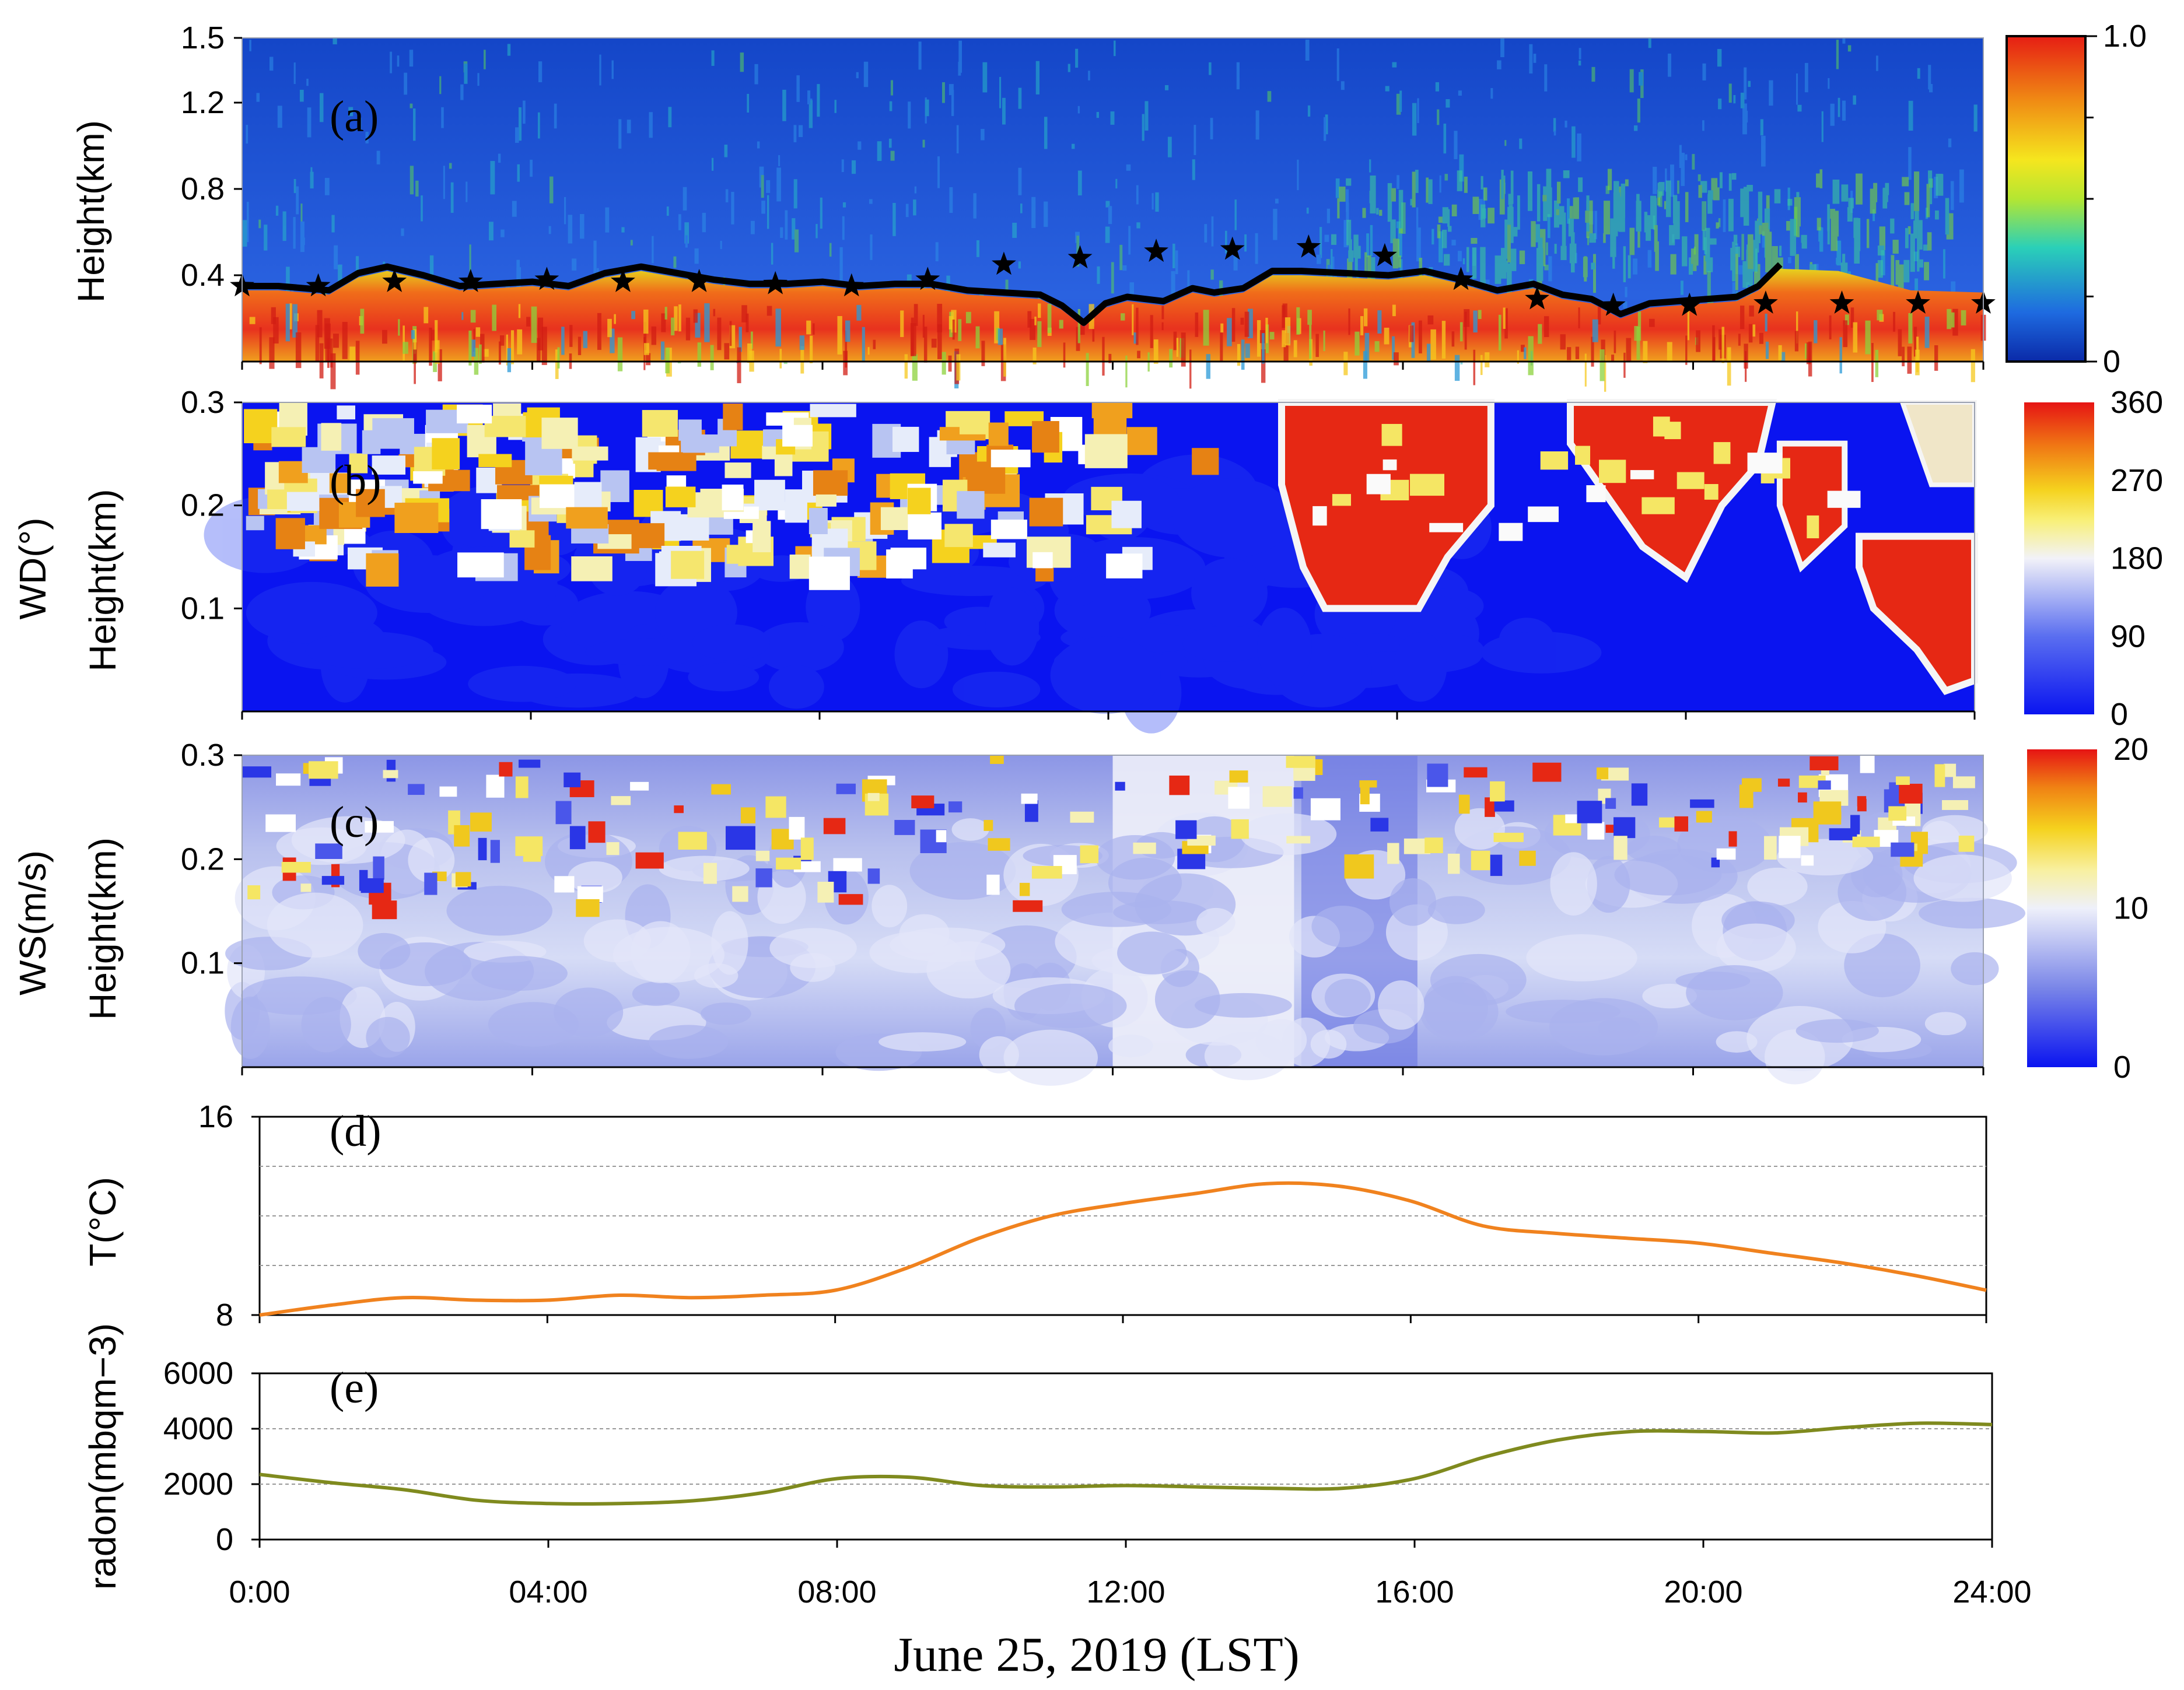 This screenshot has width=2184, height=1690. I want to click on heatmap-b-afternoon-red, so click(1628, 547).